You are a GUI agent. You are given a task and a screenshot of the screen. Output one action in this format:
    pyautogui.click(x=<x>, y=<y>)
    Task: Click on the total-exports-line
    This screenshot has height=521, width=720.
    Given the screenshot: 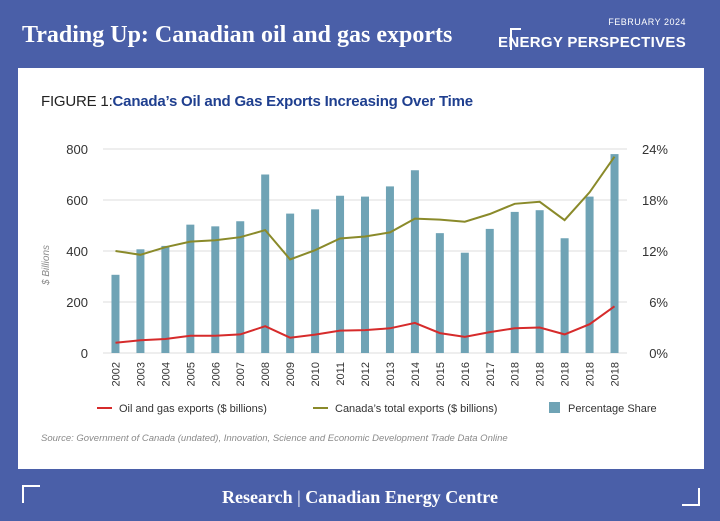 What is the action you would take?
    pyautogui.click(x=365, y=208)
    